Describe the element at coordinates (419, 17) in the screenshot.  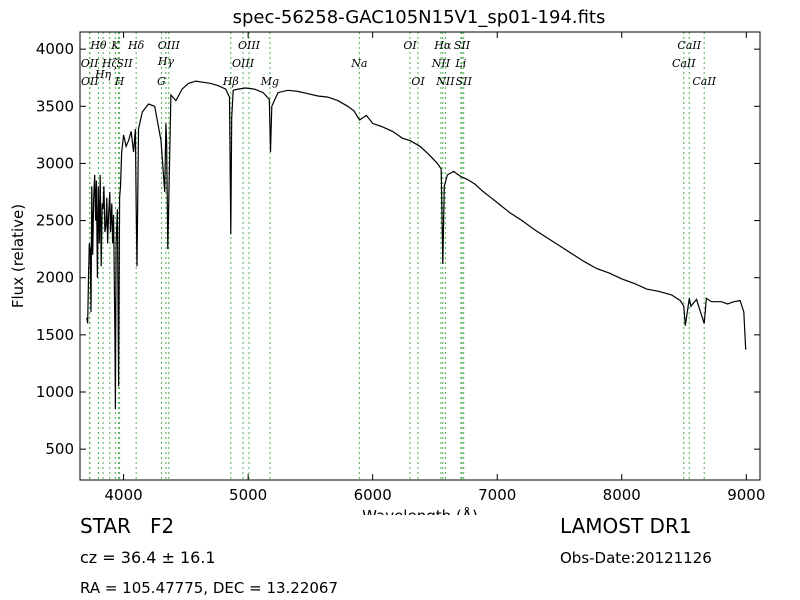
I see `chart-title: spec-56258-GAC105N15V1_sp01-194.fits` at that location.